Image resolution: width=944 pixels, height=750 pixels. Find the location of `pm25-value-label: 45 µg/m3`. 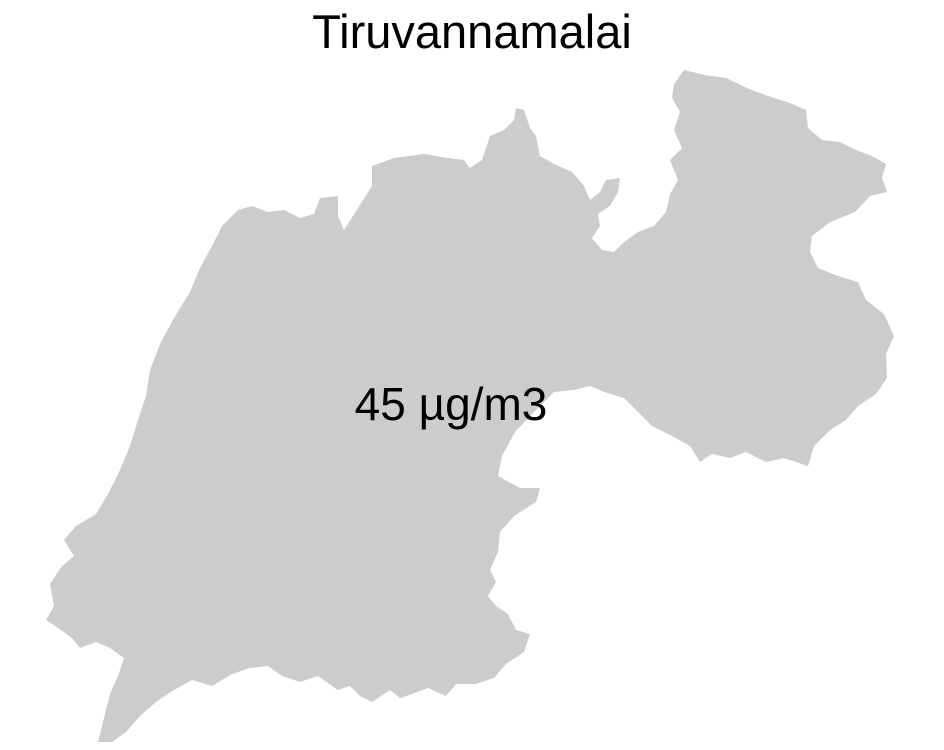

pm25-value-label: 45 µg/m3 is located at coordinates (451, 404).